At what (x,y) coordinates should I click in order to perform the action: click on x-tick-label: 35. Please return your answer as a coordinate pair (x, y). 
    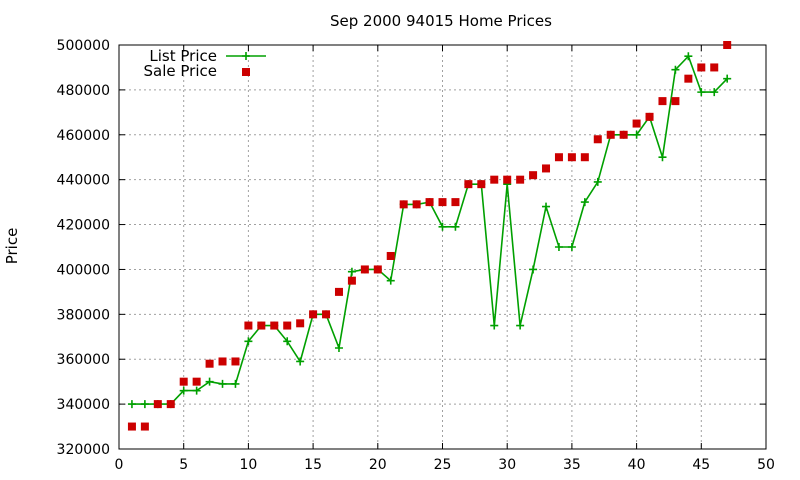
    Looking at the image, I should click on (572, 465).